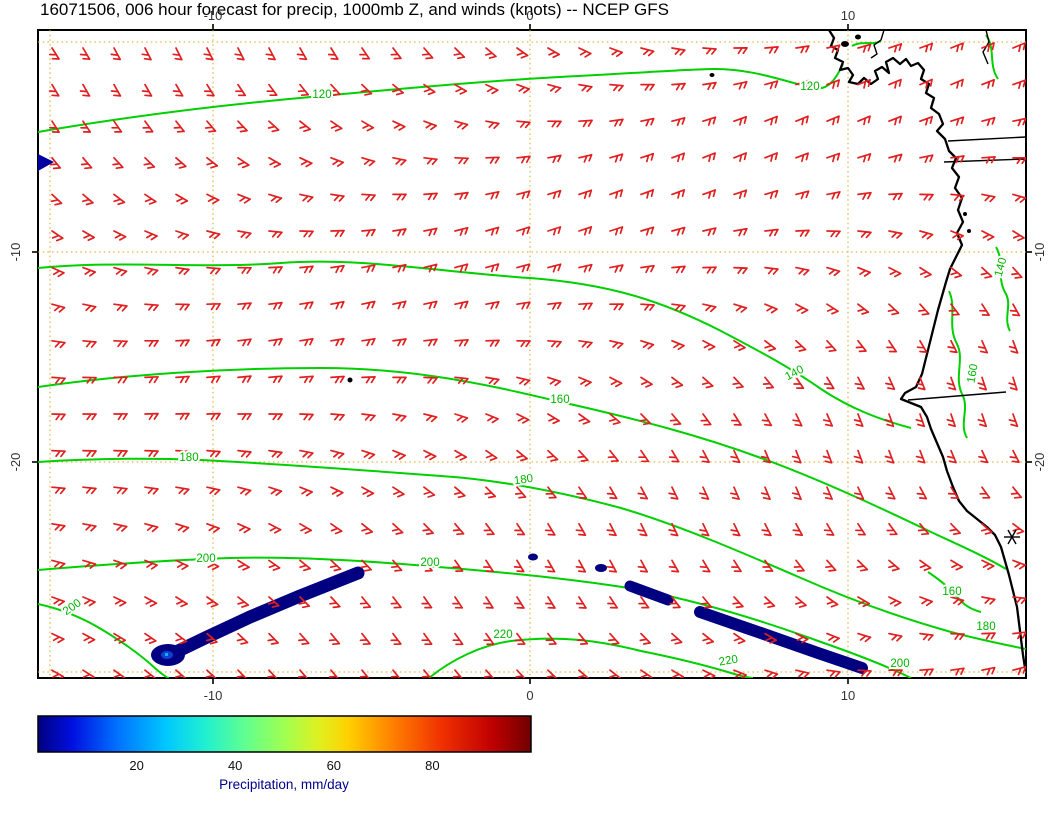  What do you see at coordinates (213, 695) in the screenshot?
I see `x-axis-label-bottom: -10` at bounding box center [213, 695].